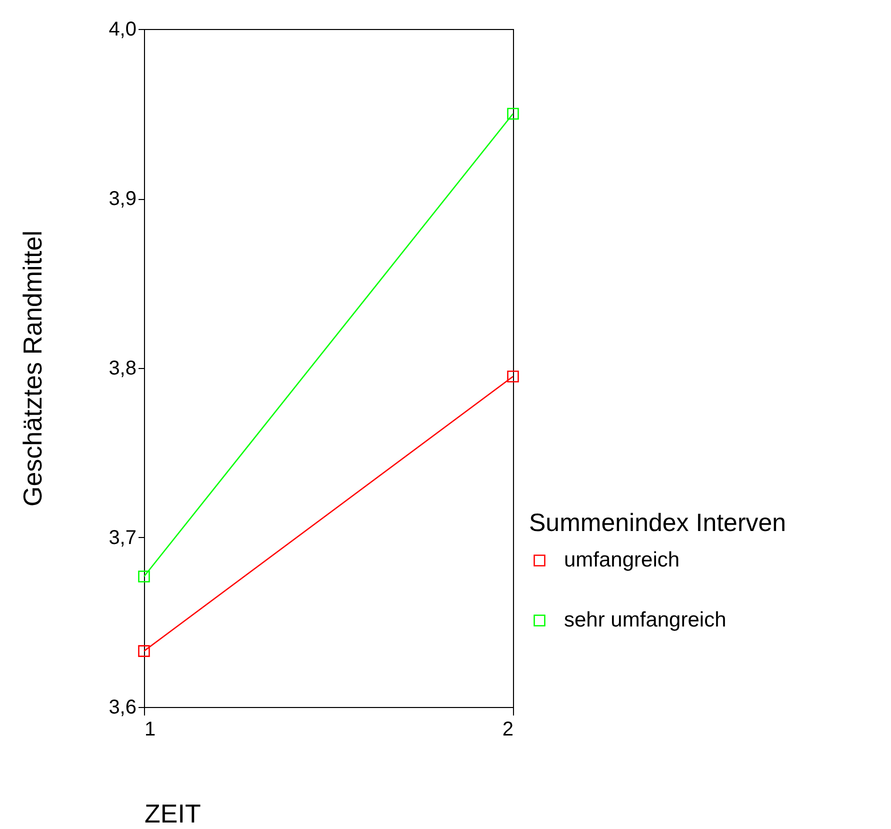  What do you see at coordinates (508, 729) in the screenshot?
I see `x-tick-label: 2` at bounding box center [508, 729].